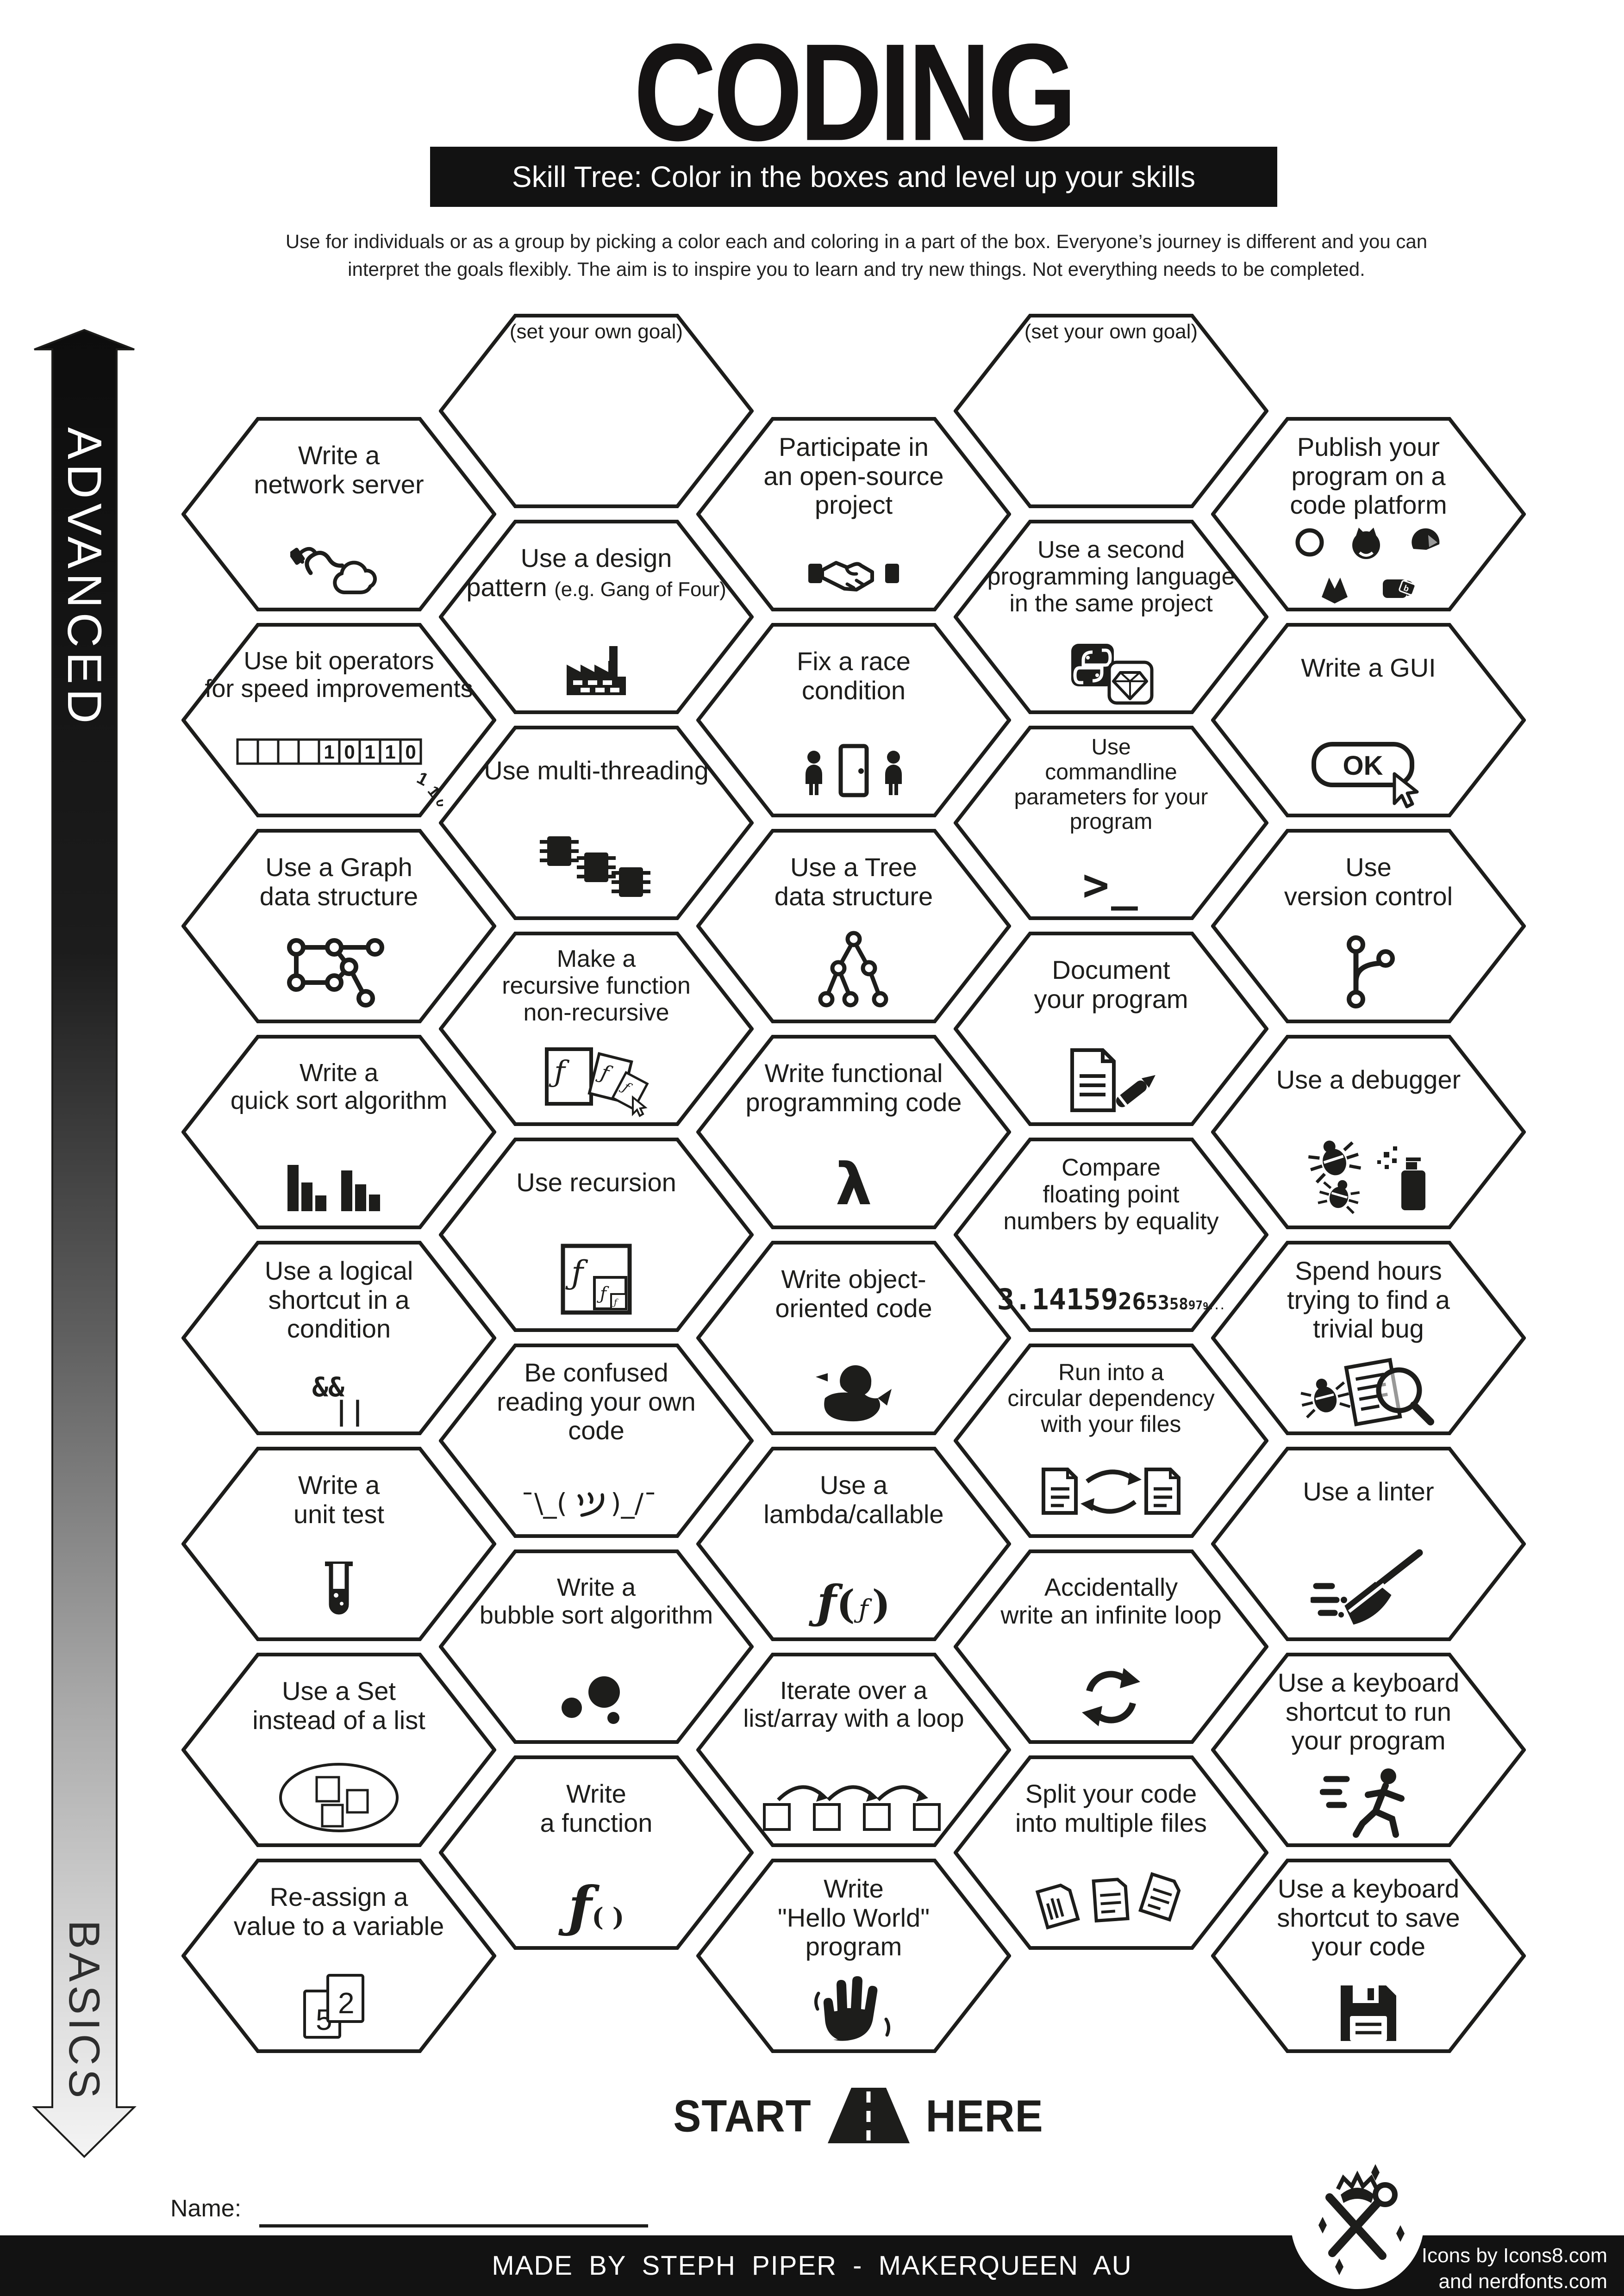  Describe the element at coordinates (1368, 1132) in the screenshot. I see `hex-use-debugger: Use a debugger` at that location.